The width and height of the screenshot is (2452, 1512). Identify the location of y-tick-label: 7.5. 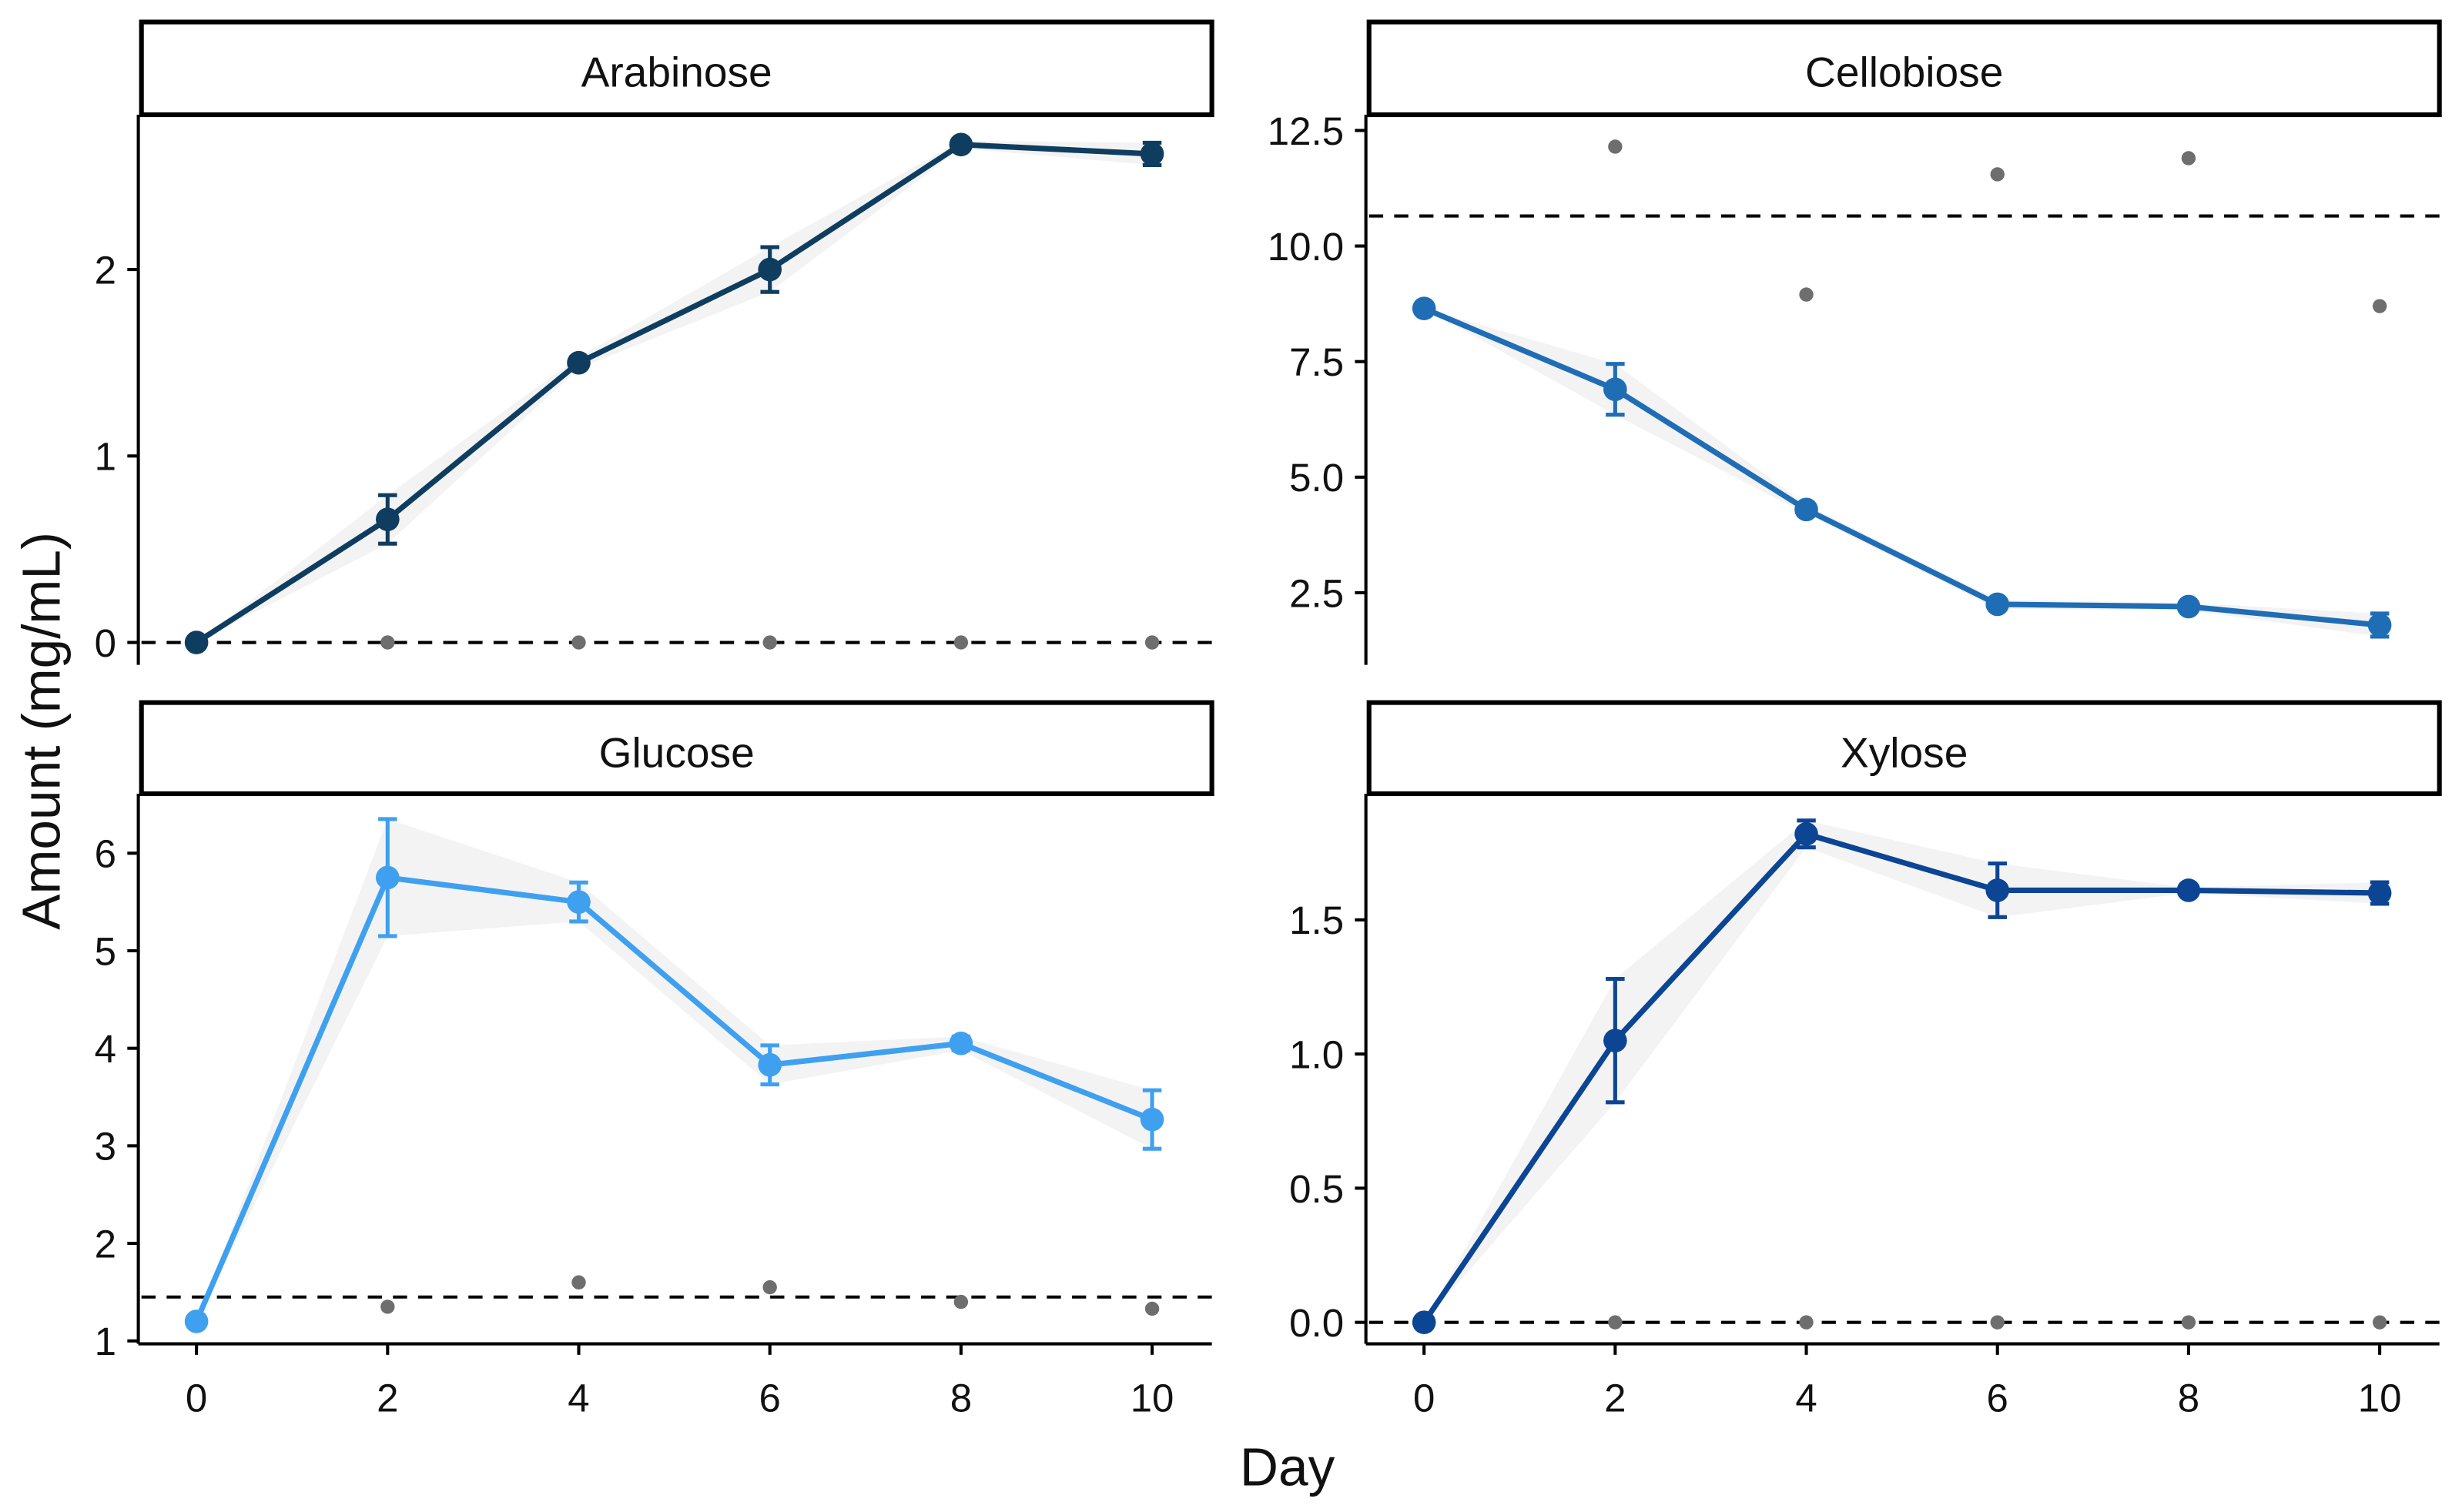
(1316, 362).